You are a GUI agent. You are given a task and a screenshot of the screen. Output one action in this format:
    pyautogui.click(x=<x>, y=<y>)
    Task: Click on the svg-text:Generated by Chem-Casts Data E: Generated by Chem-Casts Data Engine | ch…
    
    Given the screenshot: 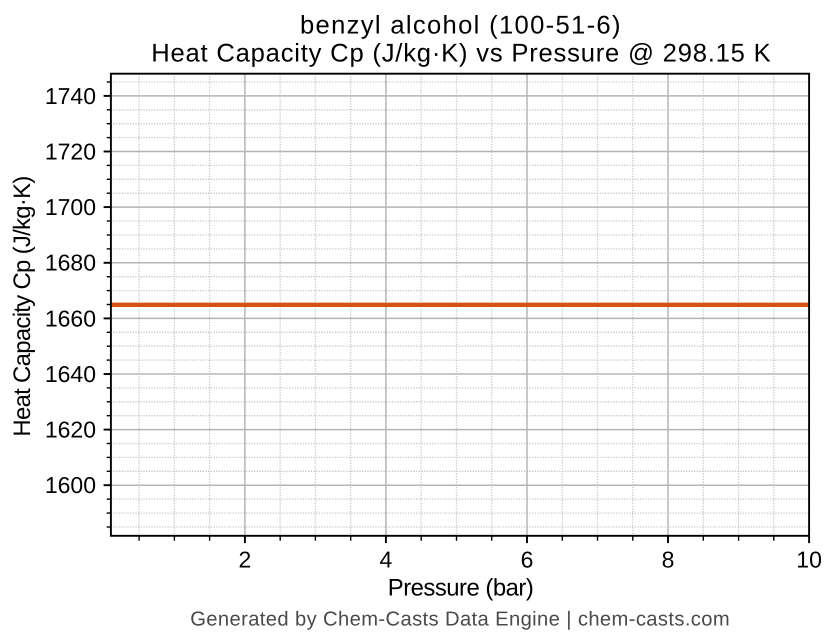 What is the action you would take?
    pyautogui.click(x=460, y=620)
    